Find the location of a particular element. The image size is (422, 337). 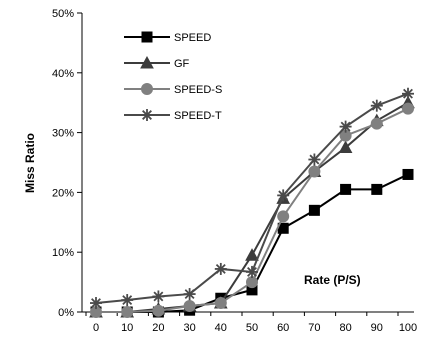

y-axis-group: 0% 10% 20% 30% 40% 50% is located at coordinates (67, 163).